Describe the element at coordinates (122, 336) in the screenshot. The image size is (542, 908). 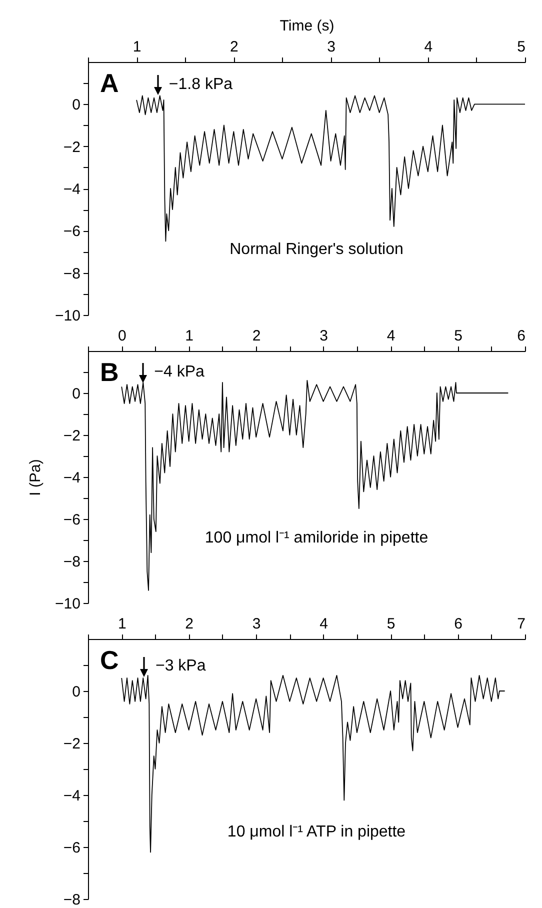
I see `x-tick-label: 0` at that location.